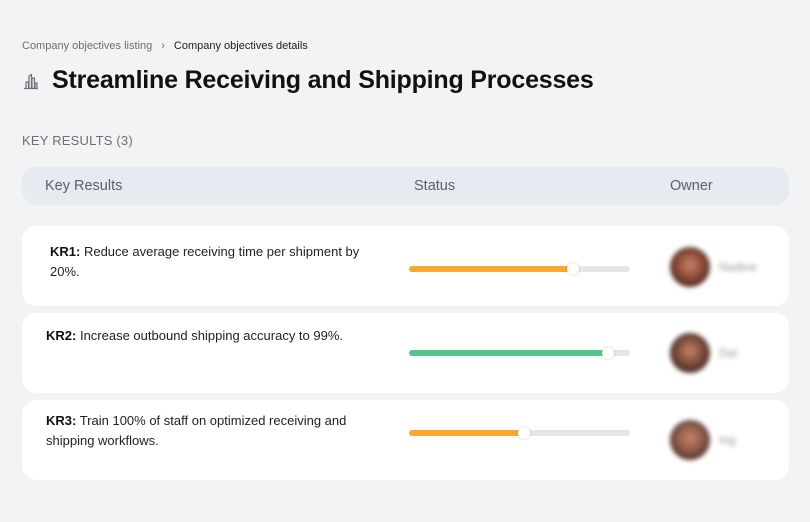 Image resolution: width=810 pixels, height=522 pixels. What do you see at coordinates (738, 267) in the screenshot?
I see `owner-name: Nadine` at bounding box center [738, 267].